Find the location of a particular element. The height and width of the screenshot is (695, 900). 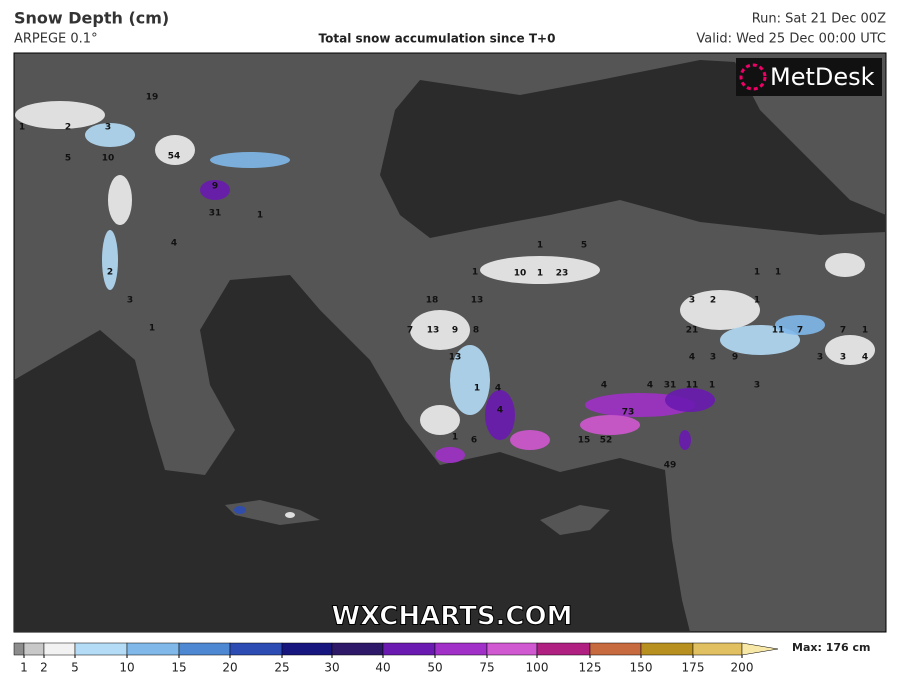

snow-value-label: 6 is located at coordinates (474, 441).